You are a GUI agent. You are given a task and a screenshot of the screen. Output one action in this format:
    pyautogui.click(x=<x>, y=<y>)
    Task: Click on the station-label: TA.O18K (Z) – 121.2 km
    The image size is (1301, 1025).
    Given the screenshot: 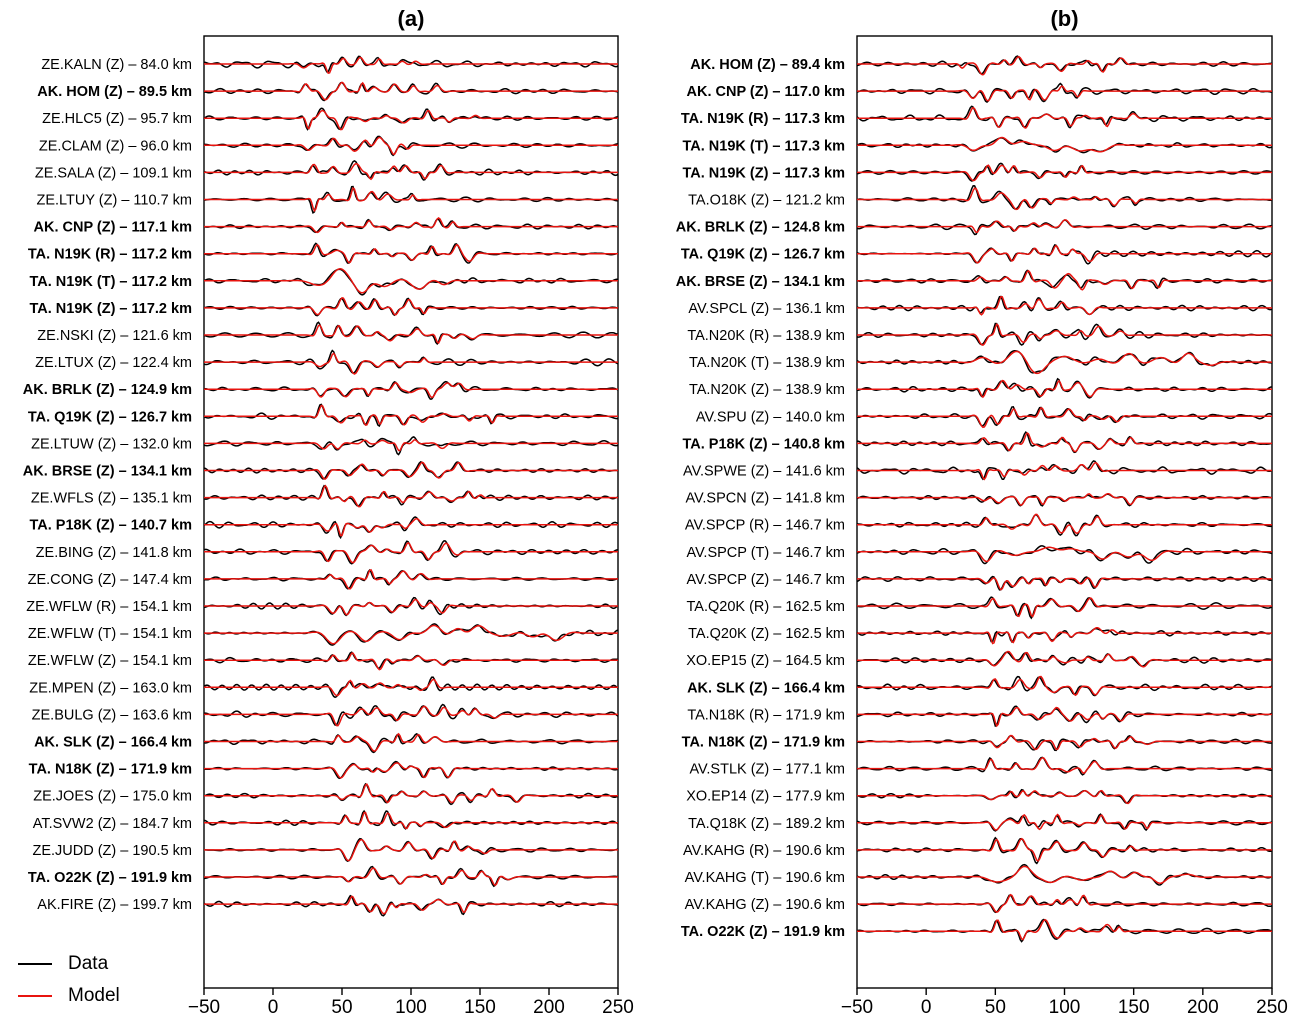 What is the action you would take?
    pyautogui.click(x=766, y=201)
    